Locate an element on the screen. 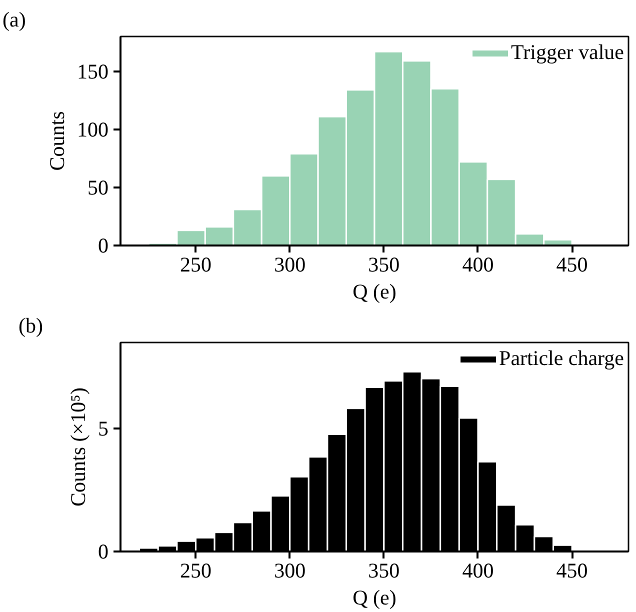 The height and width of the screenshot is (612, 636). y-axis-title: Counts (×10⁵) is located at coordinates (78, 447).